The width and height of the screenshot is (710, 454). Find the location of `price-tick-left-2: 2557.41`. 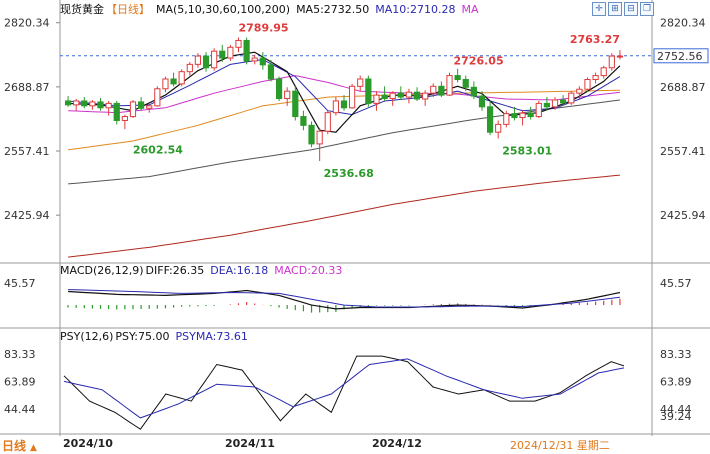

price-tick-left-2: 2557.41 is located at coordinates (27, 151).